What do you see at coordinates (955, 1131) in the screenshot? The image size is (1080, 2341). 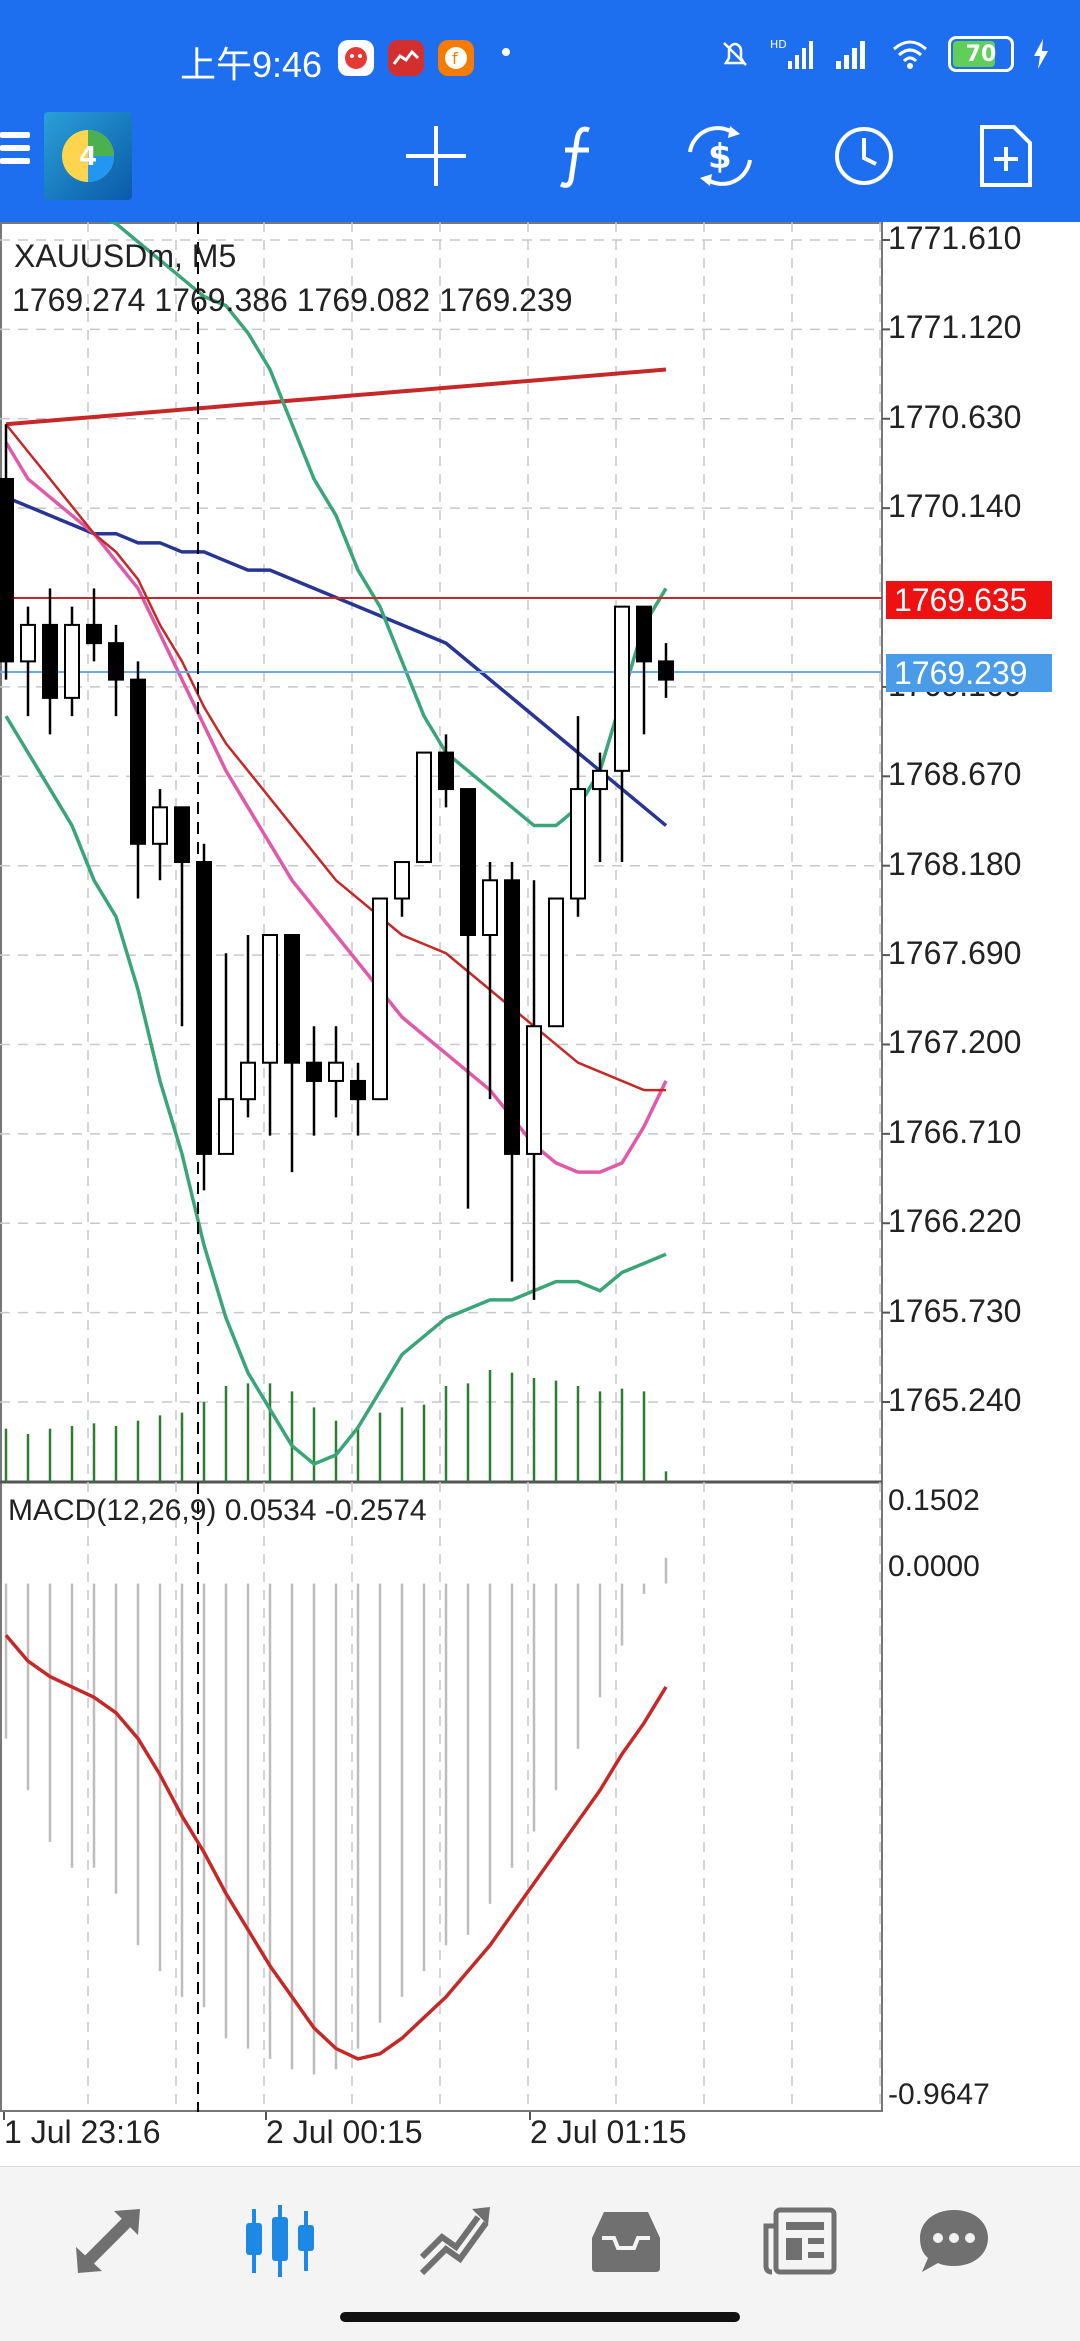 I see `price-label: 1766.710` at bounding box center [955, 1131].